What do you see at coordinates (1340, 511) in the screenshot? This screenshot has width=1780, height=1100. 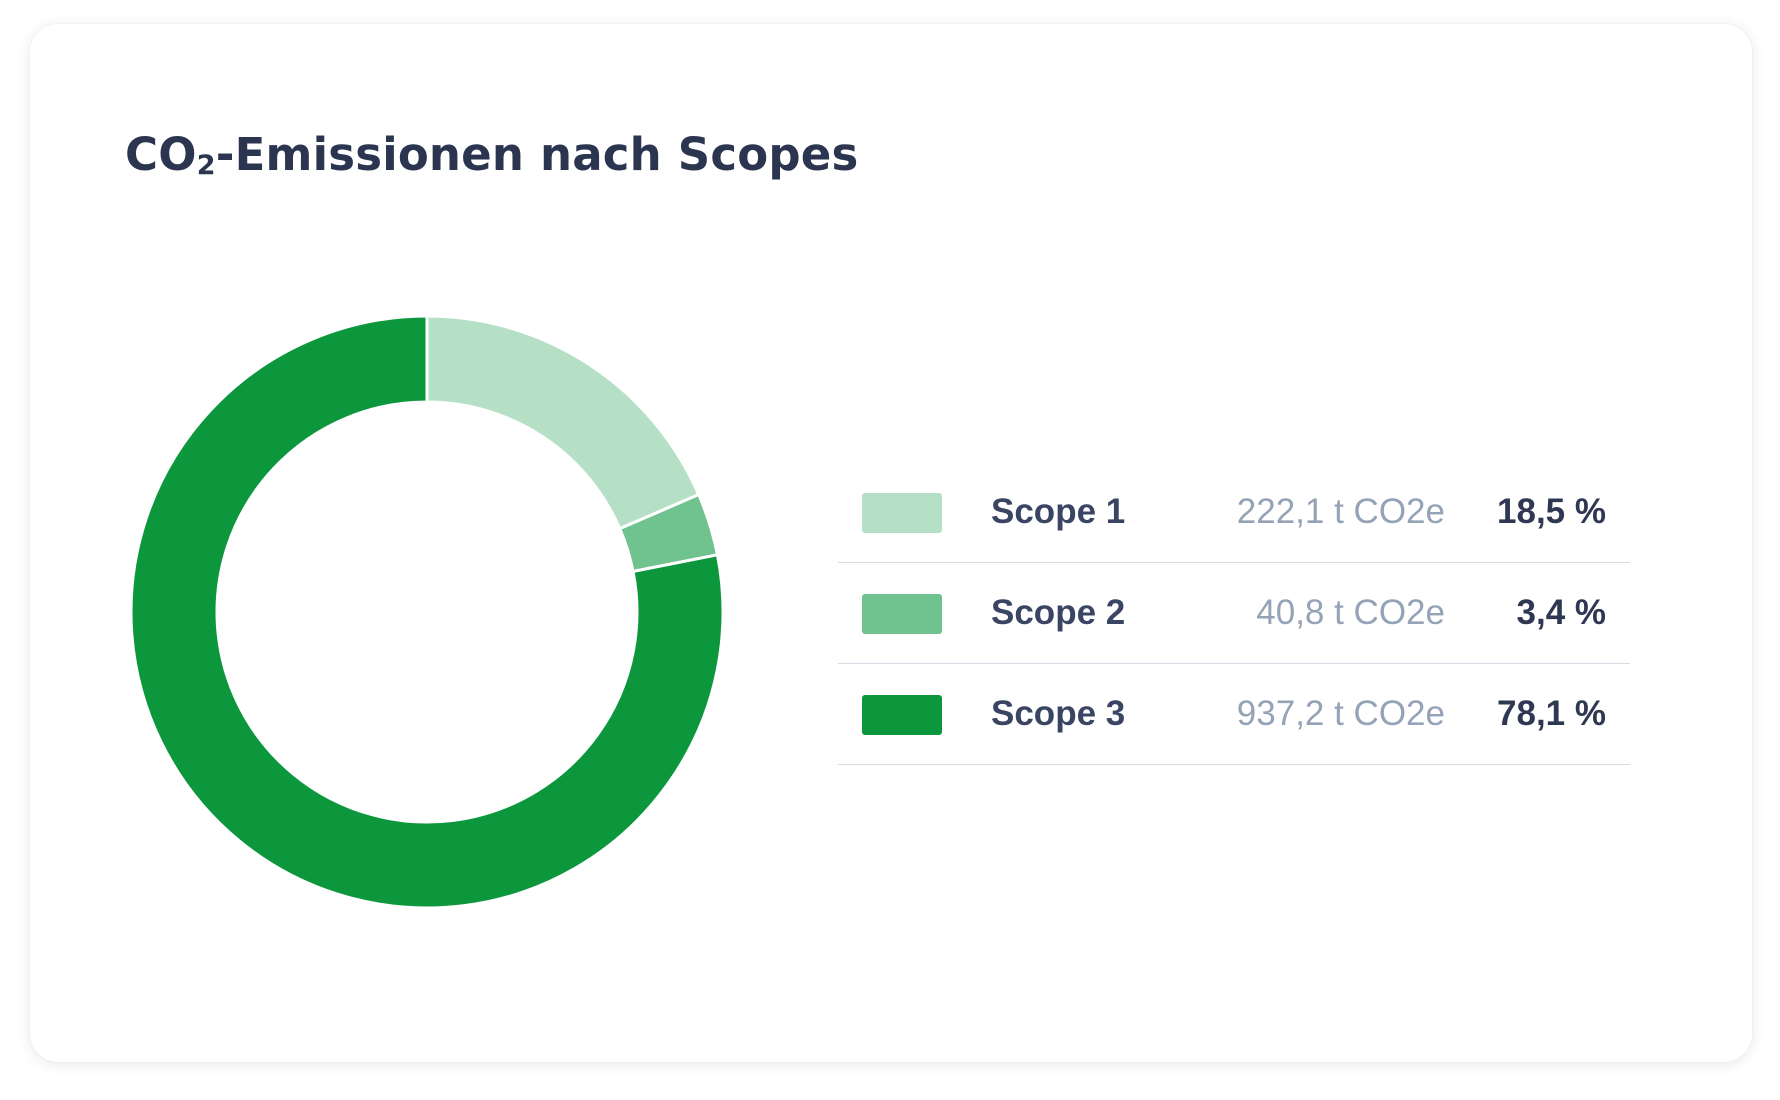 I see `legend-amount: 222,1 t CO2e` at bounding box center [1340, 511].